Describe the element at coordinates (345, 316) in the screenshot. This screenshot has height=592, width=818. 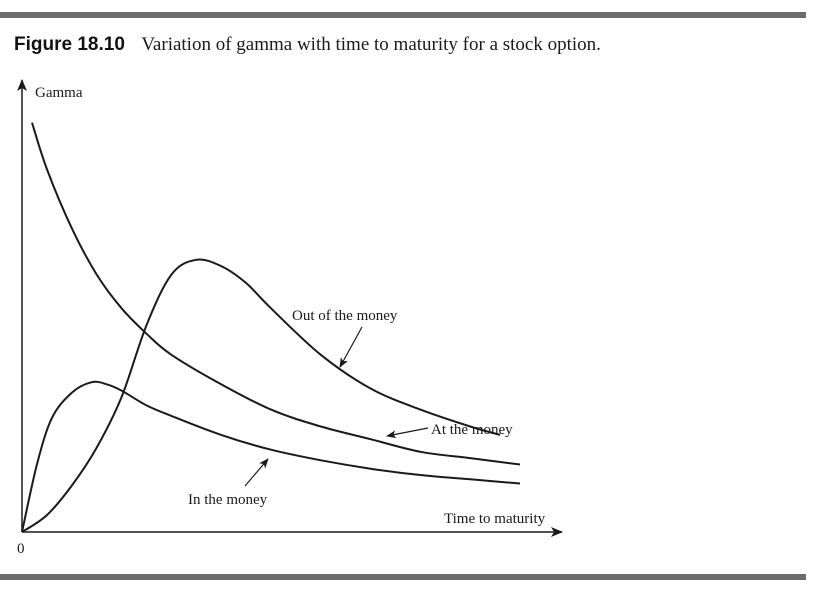
I see `annotation-out-of-the-money: Out of the money` at that location.